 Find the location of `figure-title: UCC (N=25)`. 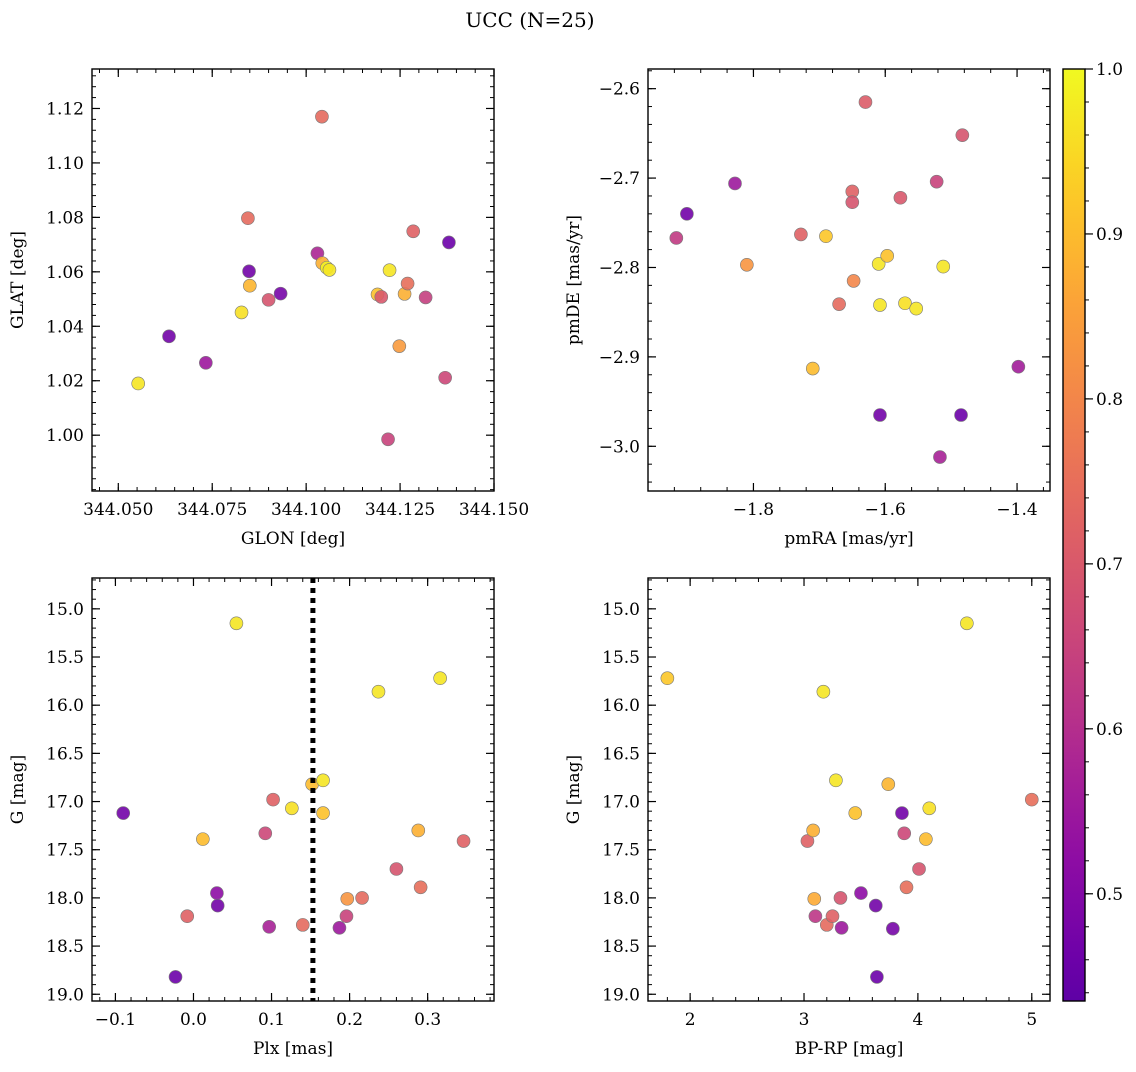

figure-title: UCC (N=25) is located at coordinates (529, 20).